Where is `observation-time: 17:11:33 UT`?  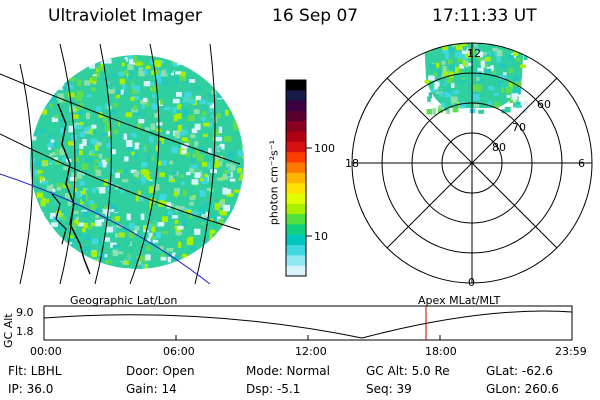
observation-time: 17:11:33 UT is located at coordinates (484, 16).